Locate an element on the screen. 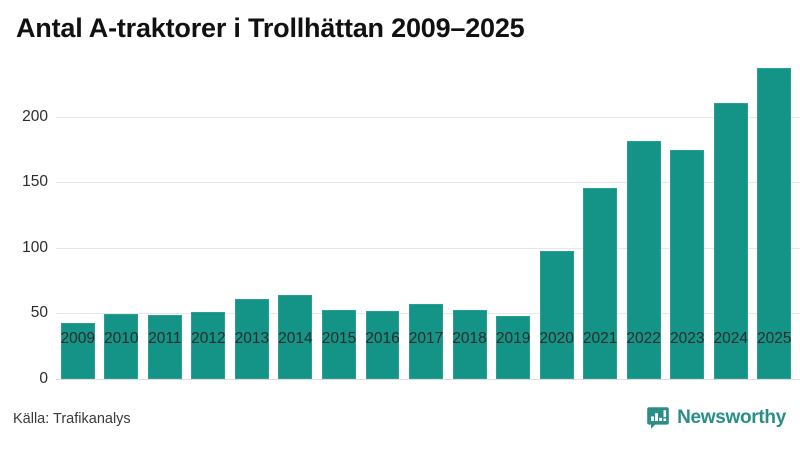 This screenshot has height=450, width=800. newsworthy-logo: Newsworthy is located at coordinates (716, 418).